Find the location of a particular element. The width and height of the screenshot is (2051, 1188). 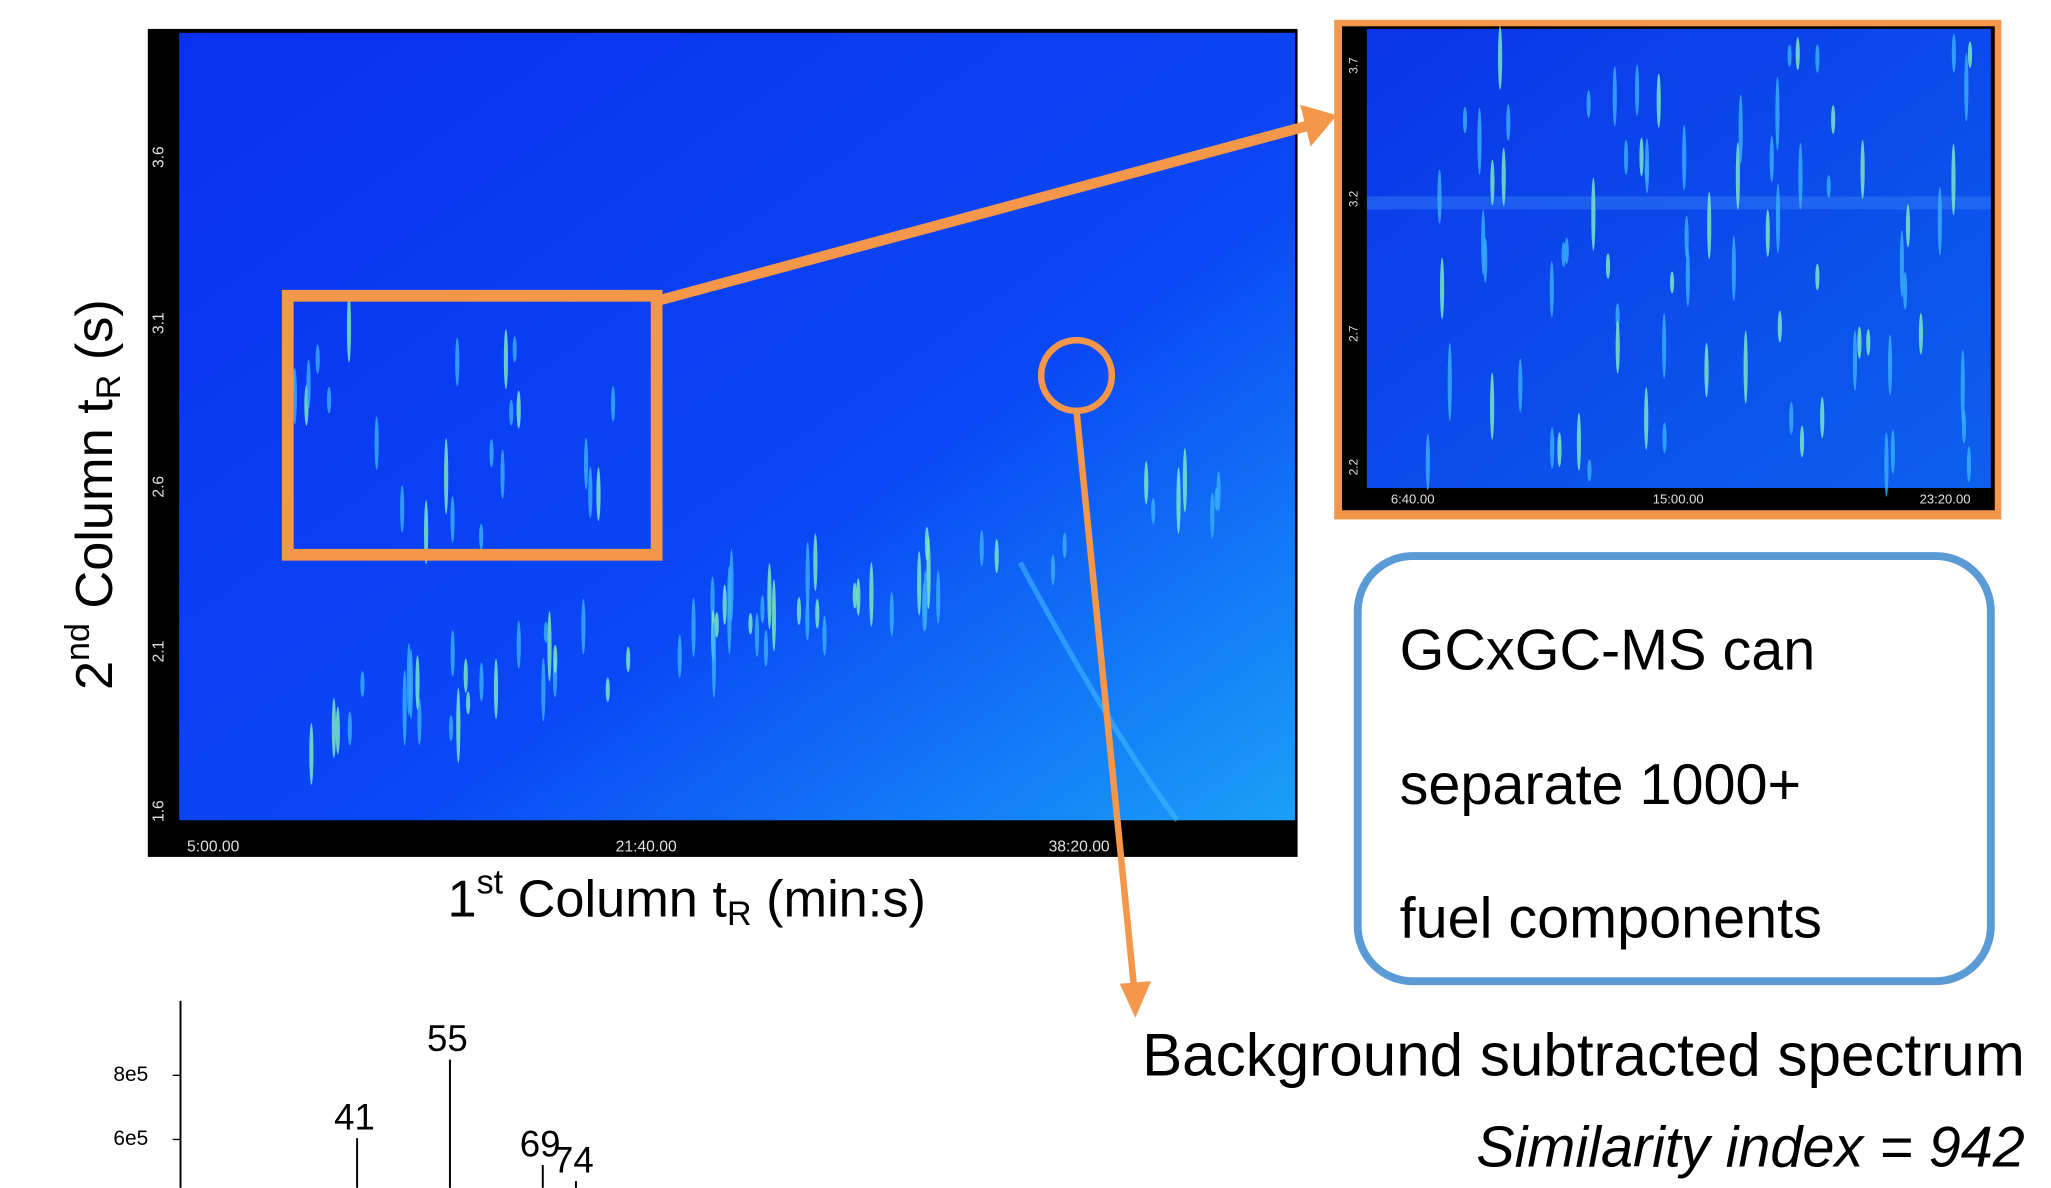

x-tick-label: 5:00.00 is located at coordinates (213, 847).